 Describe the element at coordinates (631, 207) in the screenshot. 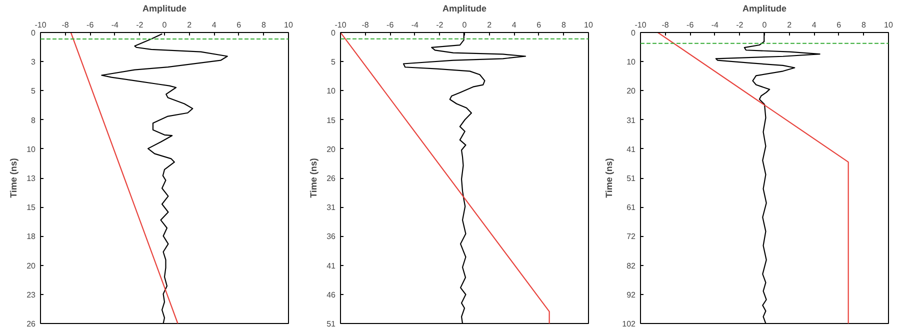

I see `y-tick-label: 61` at that location.